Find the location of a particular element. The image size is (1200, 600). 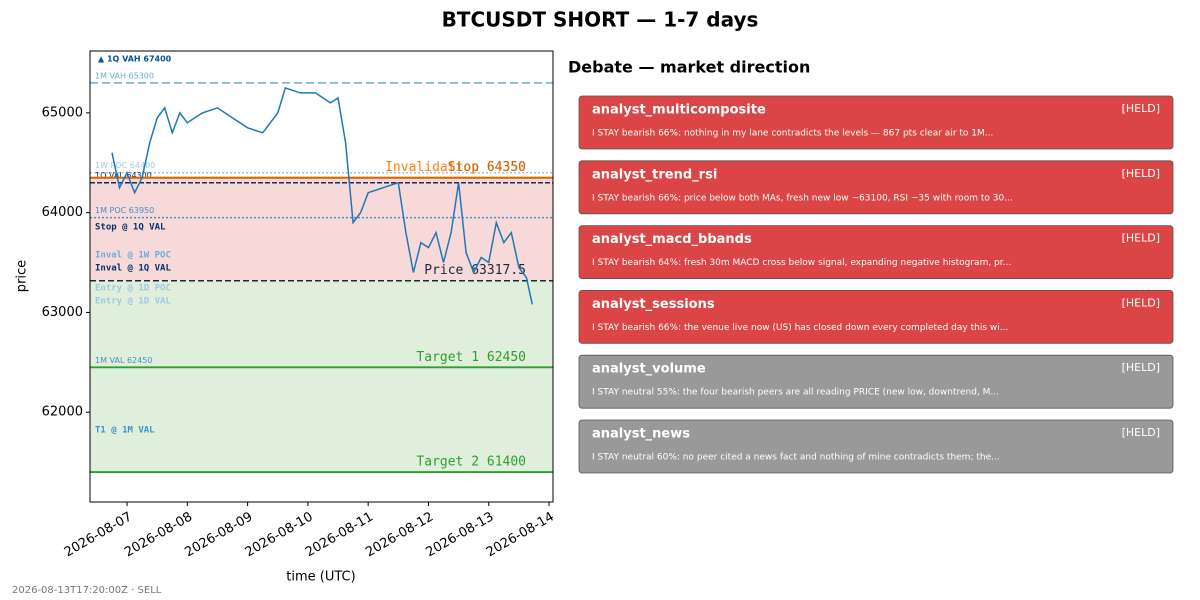

annotation: Inval @ 1W POC is located at coordinates (133, 256).